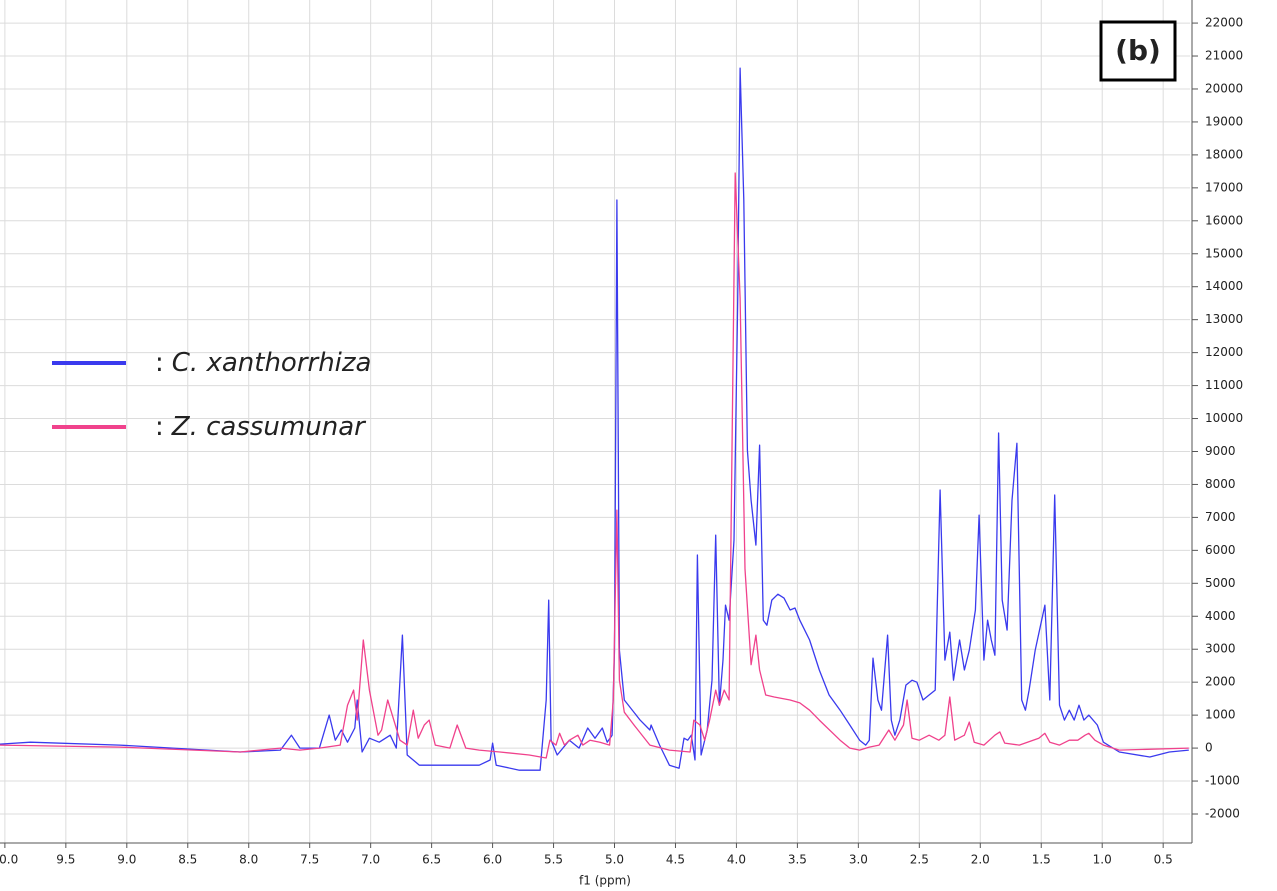  What do you see at coordinates (212, 395) in the screenshot?
I see `legend: : C. xanthorrhiza: Z. cassumunar` at bounding box center [212, 395].